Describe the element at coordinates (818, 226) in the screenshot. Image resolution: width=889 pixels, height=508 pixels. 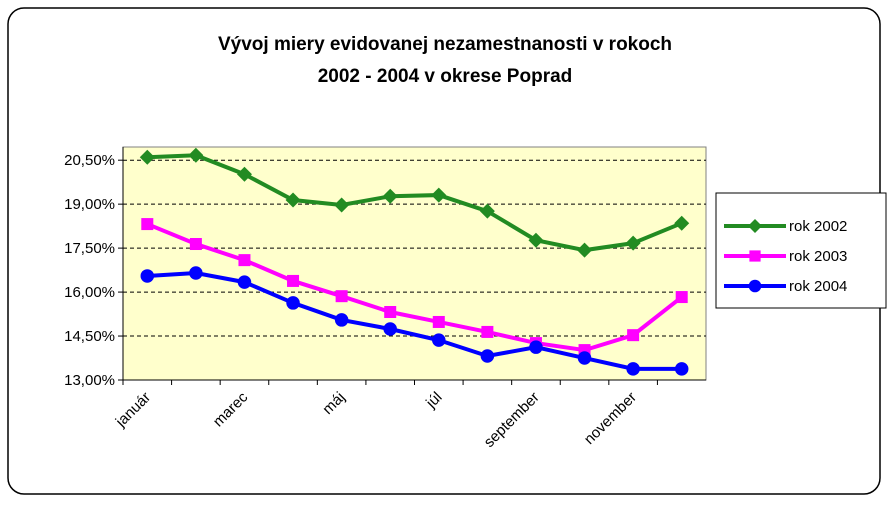
I see `legend-label: rok 2002` at that location.